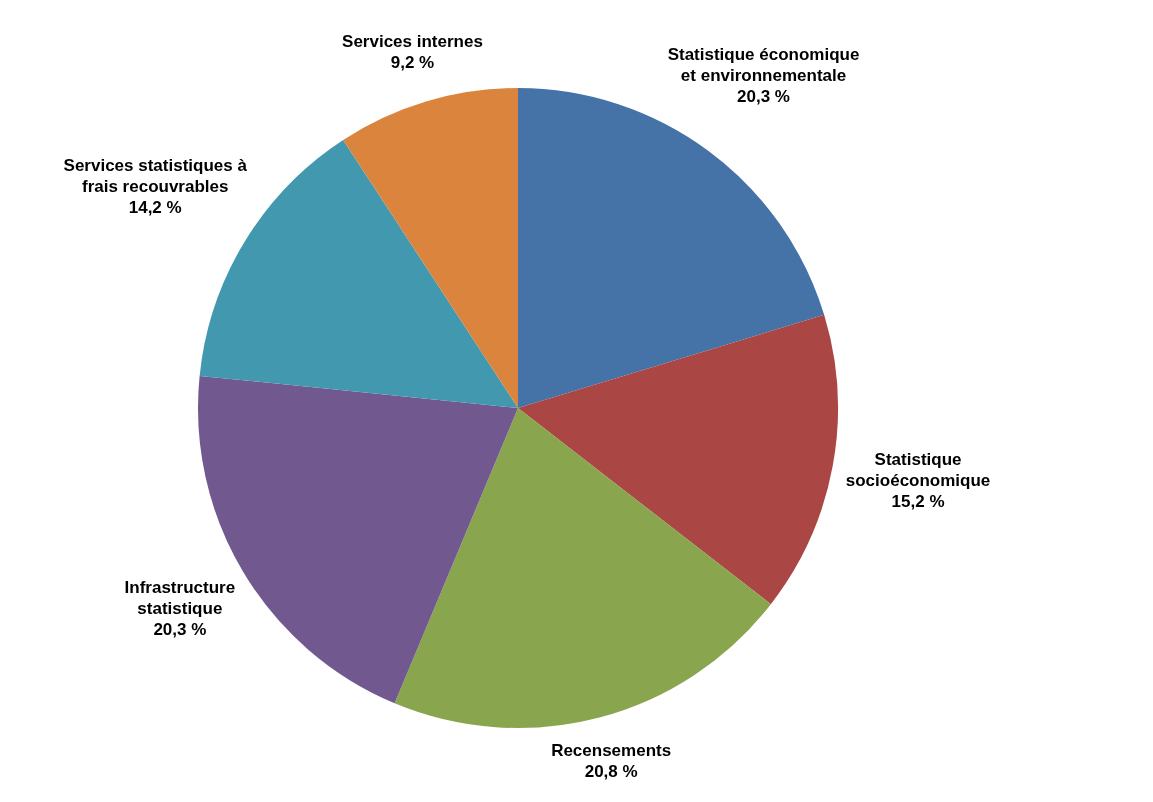 This screenshot has width=1153, height=802. I want to click on data-label: 15,2 %, so click(918, 502).